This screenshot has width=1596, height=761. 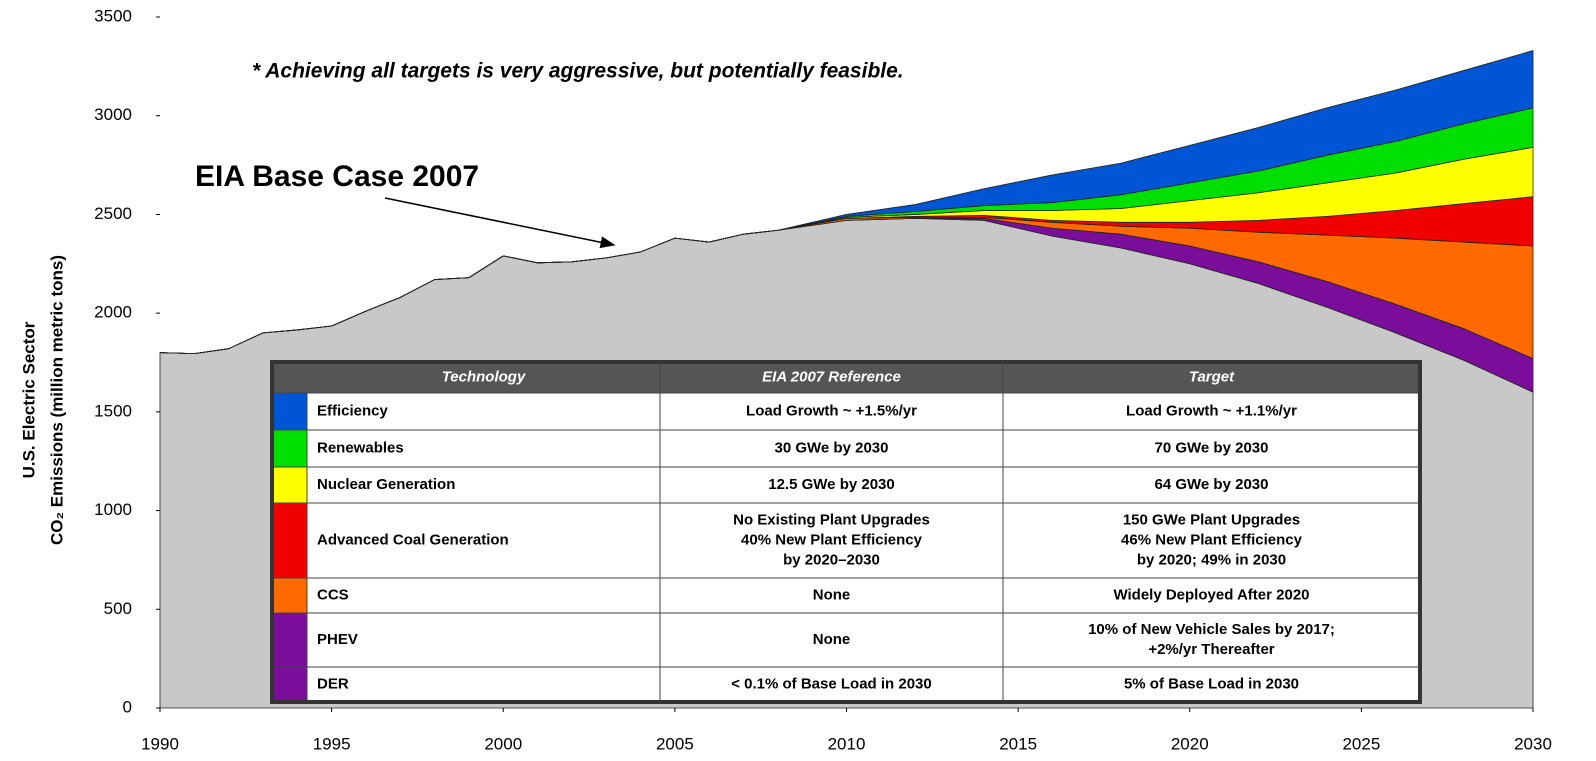 What do you see at coordinates (127, 706) in the screenshot?
I see `y-tick-label: 0` at bounding box center [127, 706].